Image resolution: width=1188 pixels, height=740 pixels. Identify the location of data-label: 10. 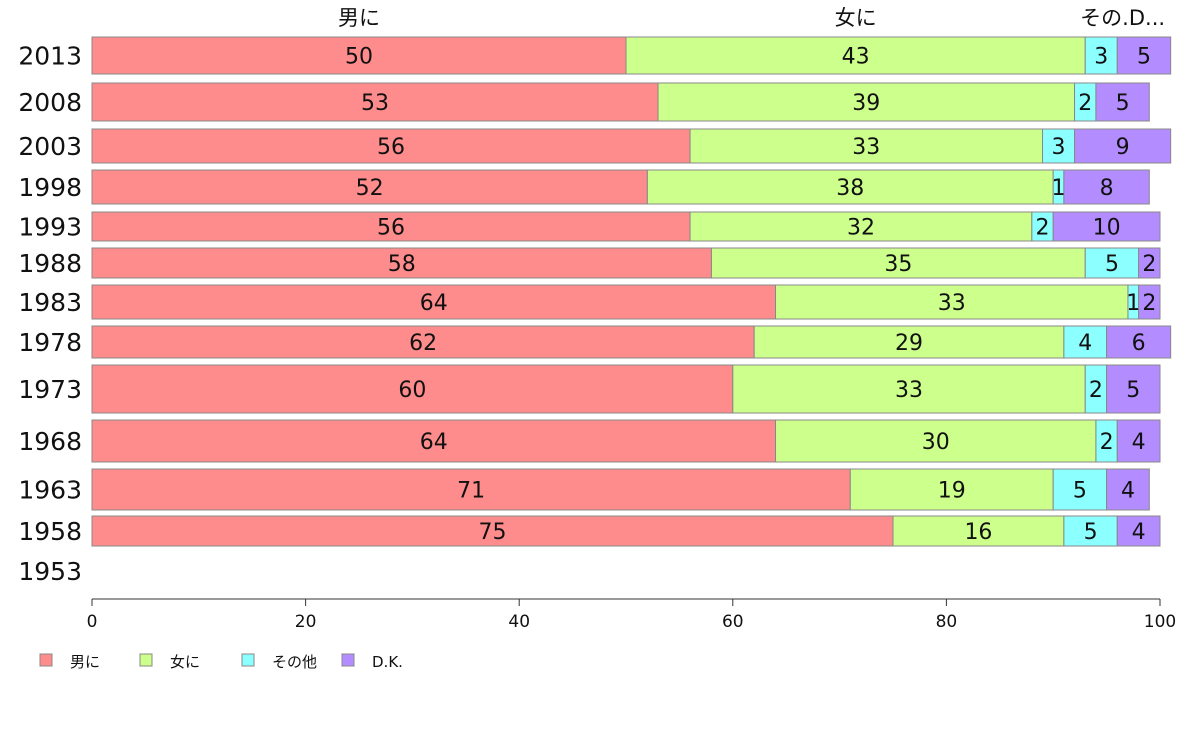
(1107, 228).